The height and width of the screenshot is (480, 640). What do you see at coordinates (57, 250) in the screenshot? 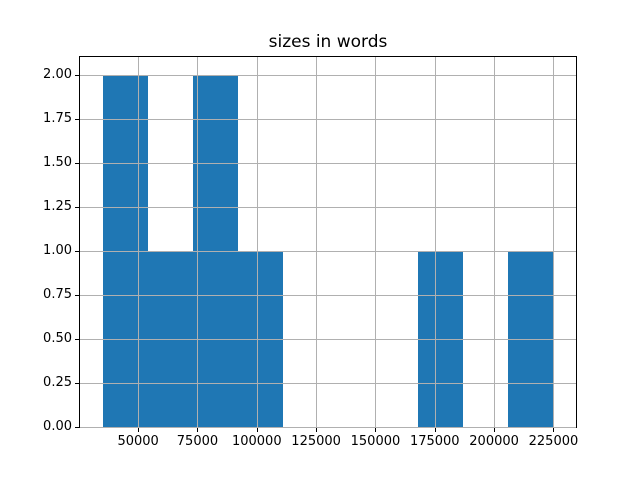
I see `y-tick-label: 1.00` at bounding box center [57, 250].